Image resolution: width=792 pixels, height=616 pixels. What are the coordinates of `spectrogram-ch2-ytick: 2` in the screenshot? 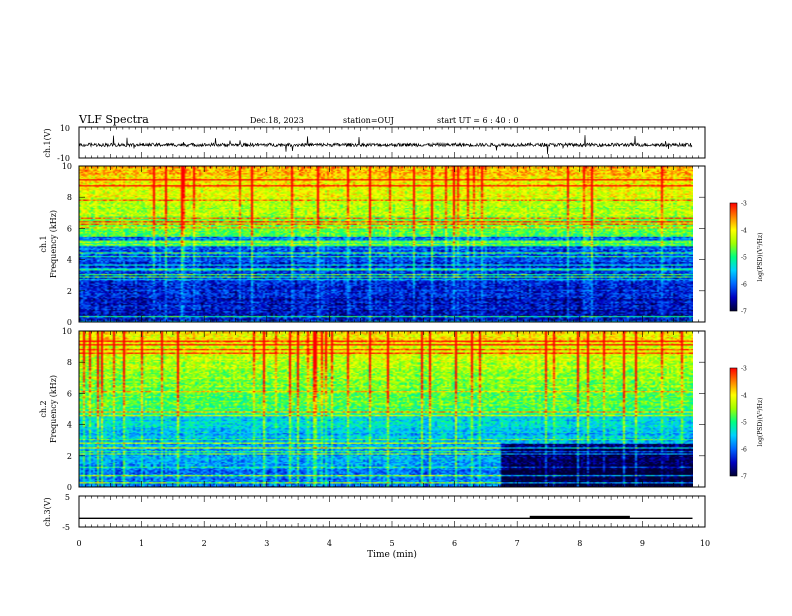 It's located at (69, 456).